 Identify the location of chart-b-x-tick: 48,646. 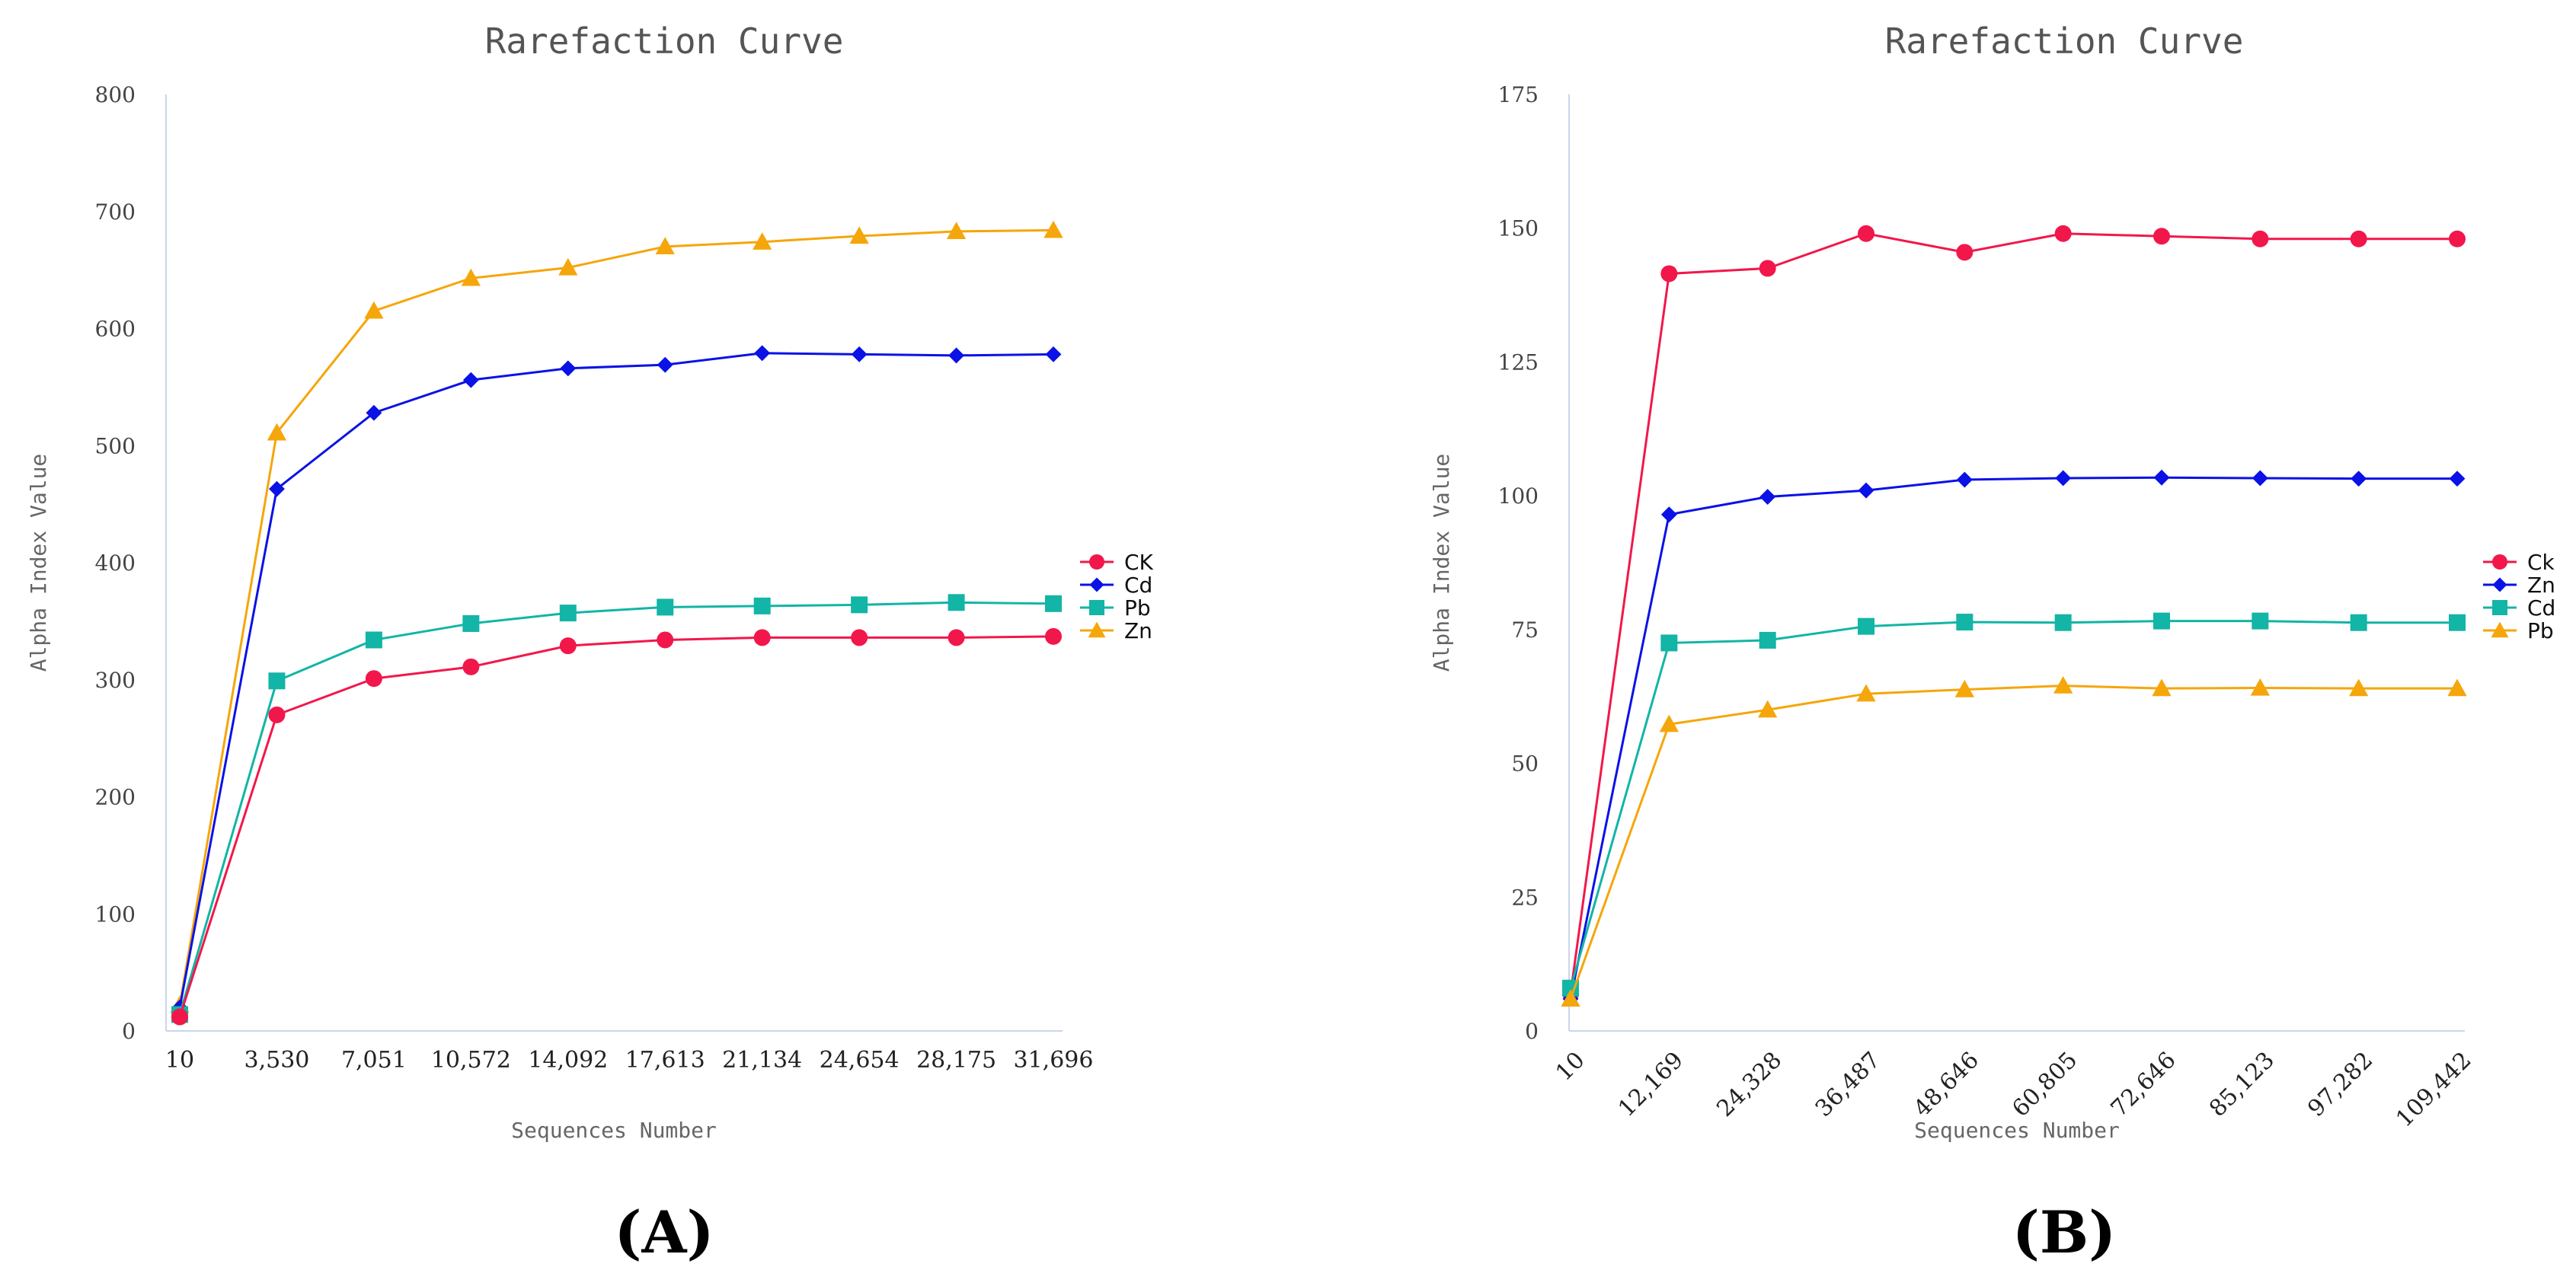
(1947, 1084).